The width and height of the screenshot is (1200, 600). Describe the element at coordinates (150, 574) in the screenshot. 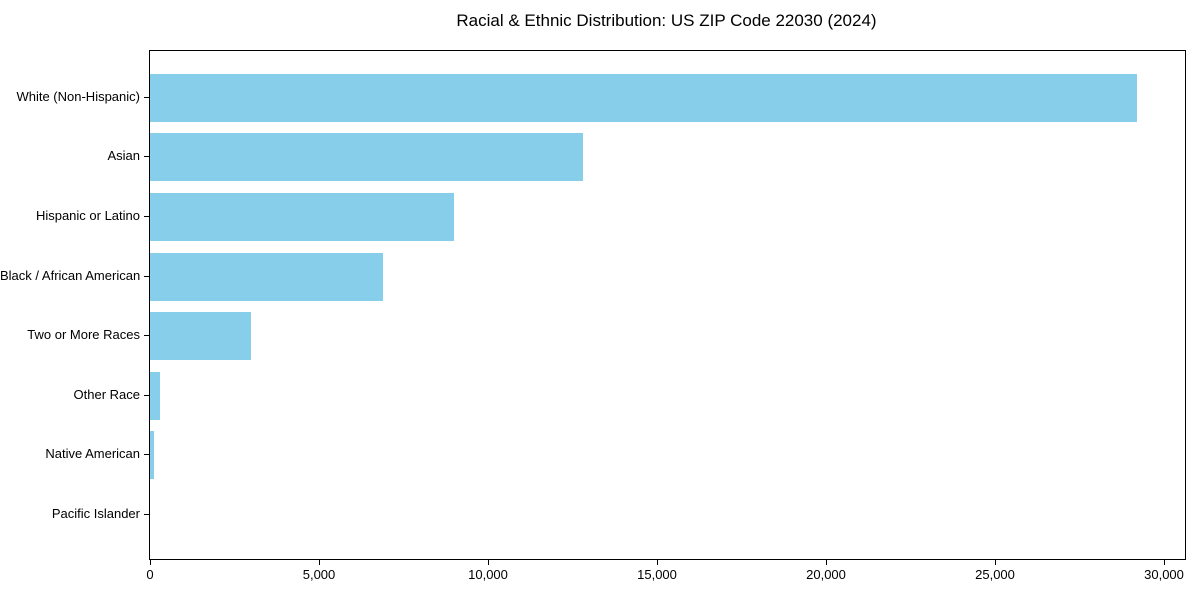

I see `x-axis-tick-label: 0` at that location.